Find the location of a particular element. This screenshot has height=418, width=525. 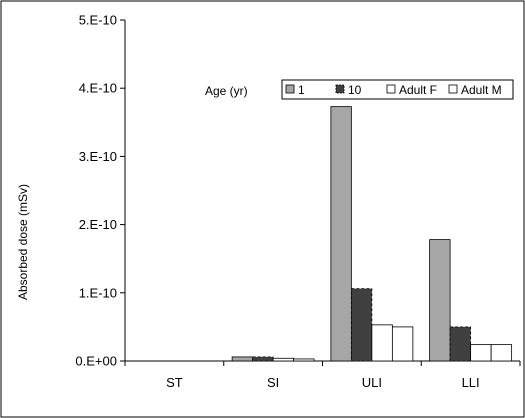

y-tick-label: 4.E-10 is located at coordinates (98, 88).